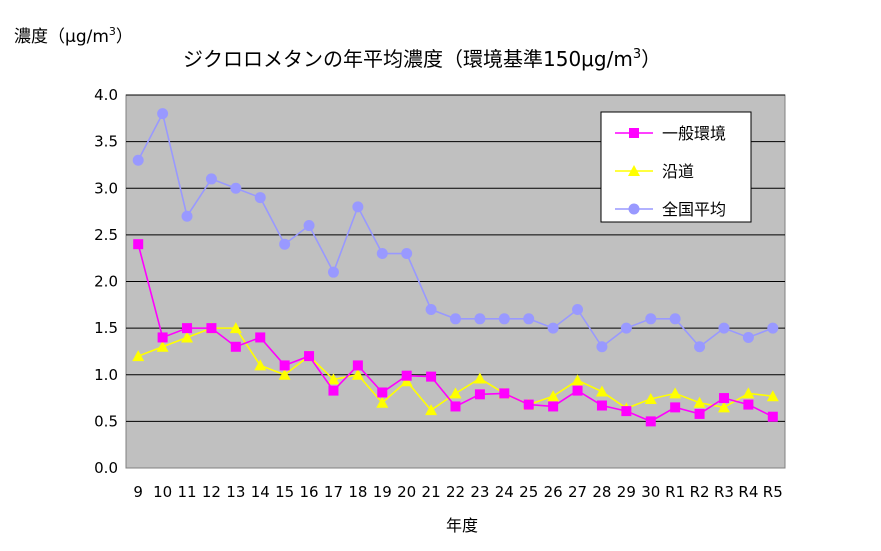  What do you see at coordinates (106, 421) in the screenshot?
I see `y-tick-label: 0.5` at bounding box center [106, 421].